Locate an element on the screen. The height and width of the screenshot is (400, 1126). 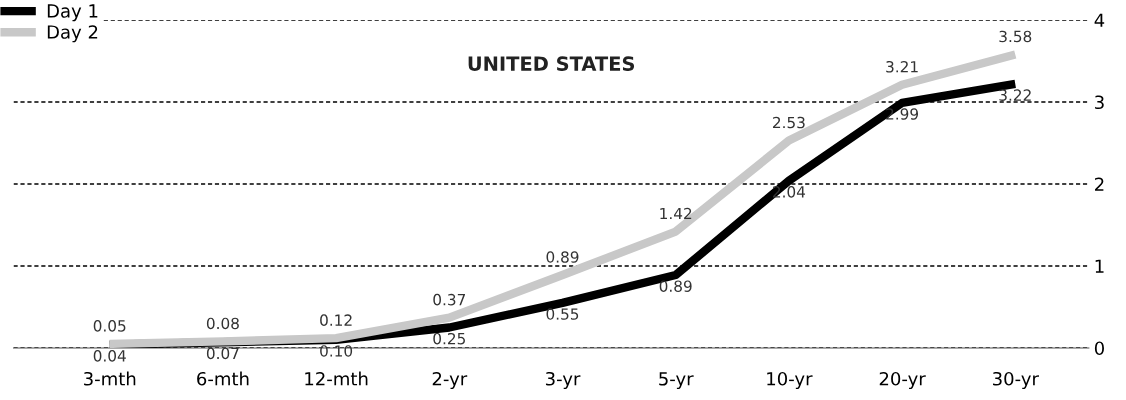
x-tick-label: 6-mth is located at coordinates (223, 378).